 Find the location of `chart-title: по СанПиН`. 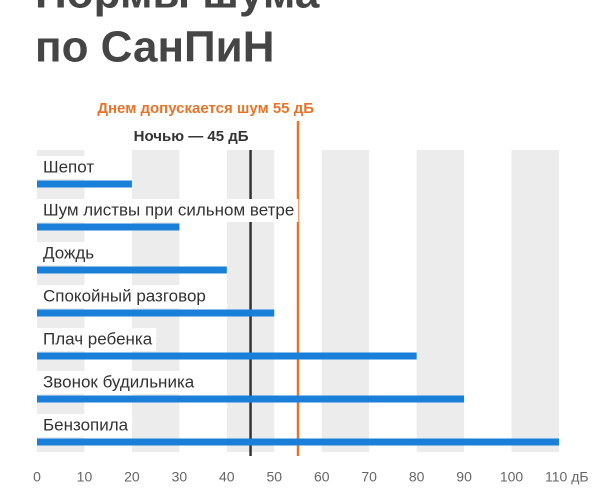

chart-title: по СанПиН is located at coordinates (155, 47).